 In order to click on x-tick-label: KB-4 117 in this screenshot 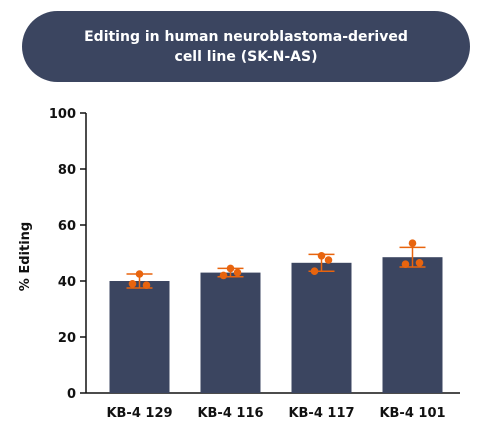, I will do `click(321, 413)`.